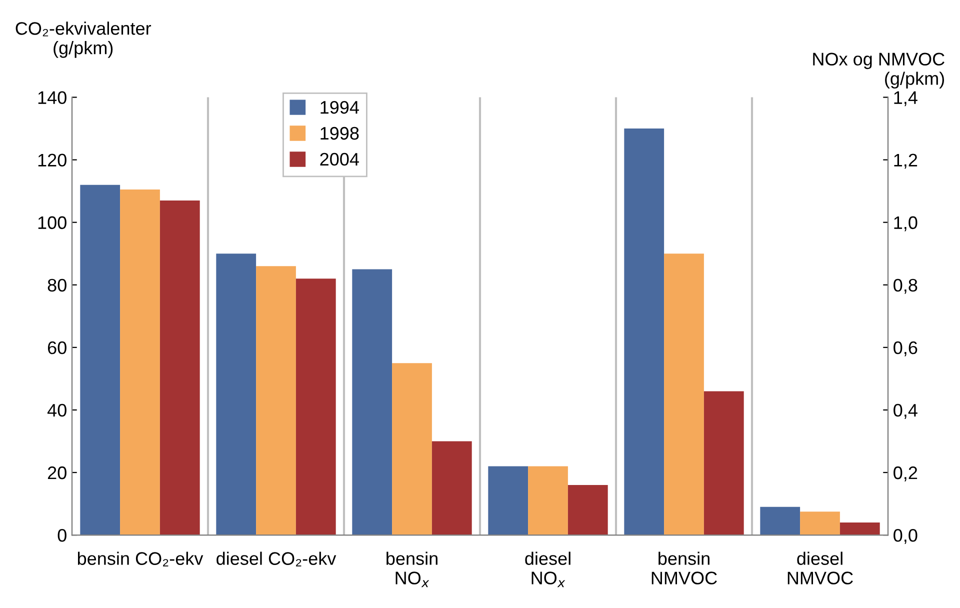 This screenshot has width=960, height=608. What do you see at coordinates (412, 570) in the screenshot?
I see `x-tick-label: bensin NO$_{x}$` at bounding box center [412, 570].